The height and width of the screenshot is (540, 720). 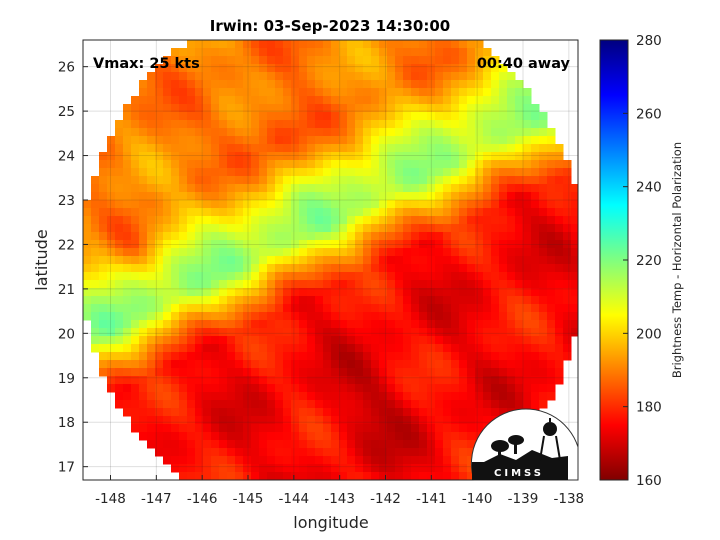 I want to click on x-tick-label: -147, so click(x=156, y=499).